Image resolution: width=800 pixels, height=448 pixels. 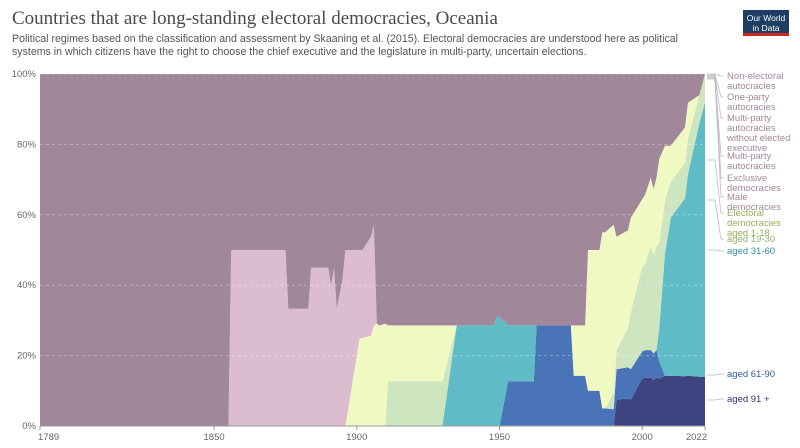 I want to click on legend-label-electoral: Electoral, so click(x=745, y=213).